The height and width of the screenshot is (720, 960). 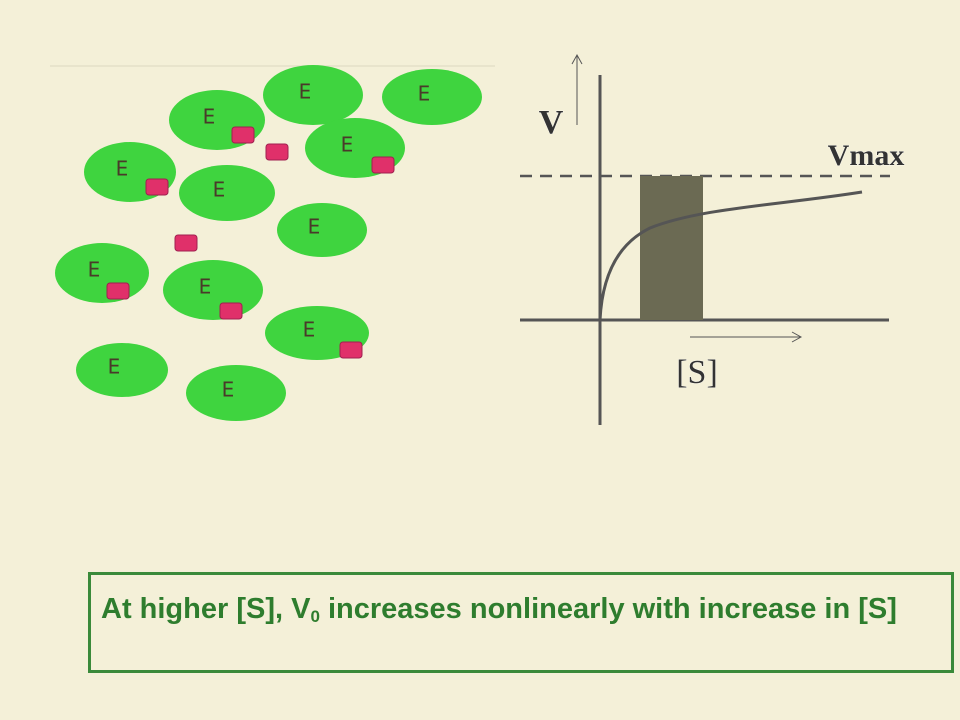 What do you see at coordinates (551, 122) in the screenshot?
I see `y-label: V` at bounding box center [551, 122].